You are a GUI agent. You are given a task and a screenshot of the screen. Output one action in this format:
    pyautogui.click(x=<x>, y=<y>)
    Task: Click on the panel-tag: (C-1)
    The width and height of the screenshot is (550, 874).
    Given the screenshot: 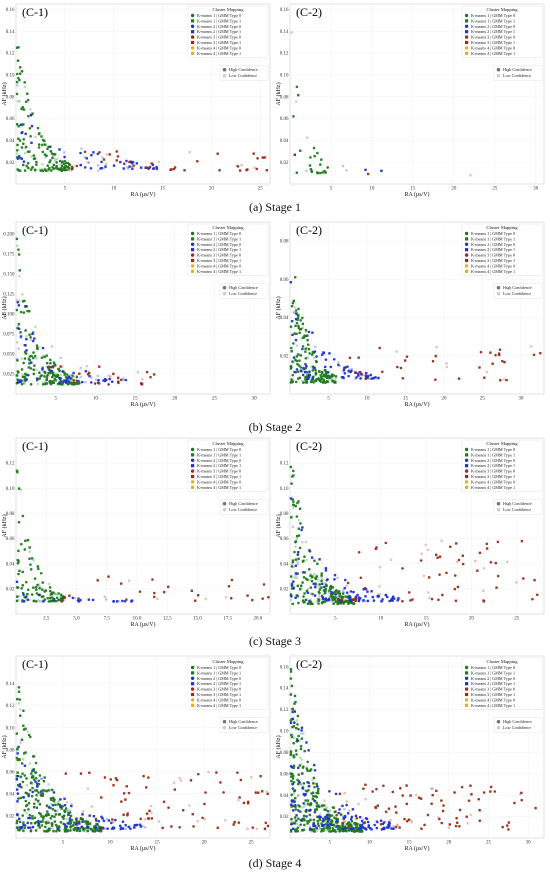 What is the action you would take?
    pyautogui.click(x=35, y=664)
    